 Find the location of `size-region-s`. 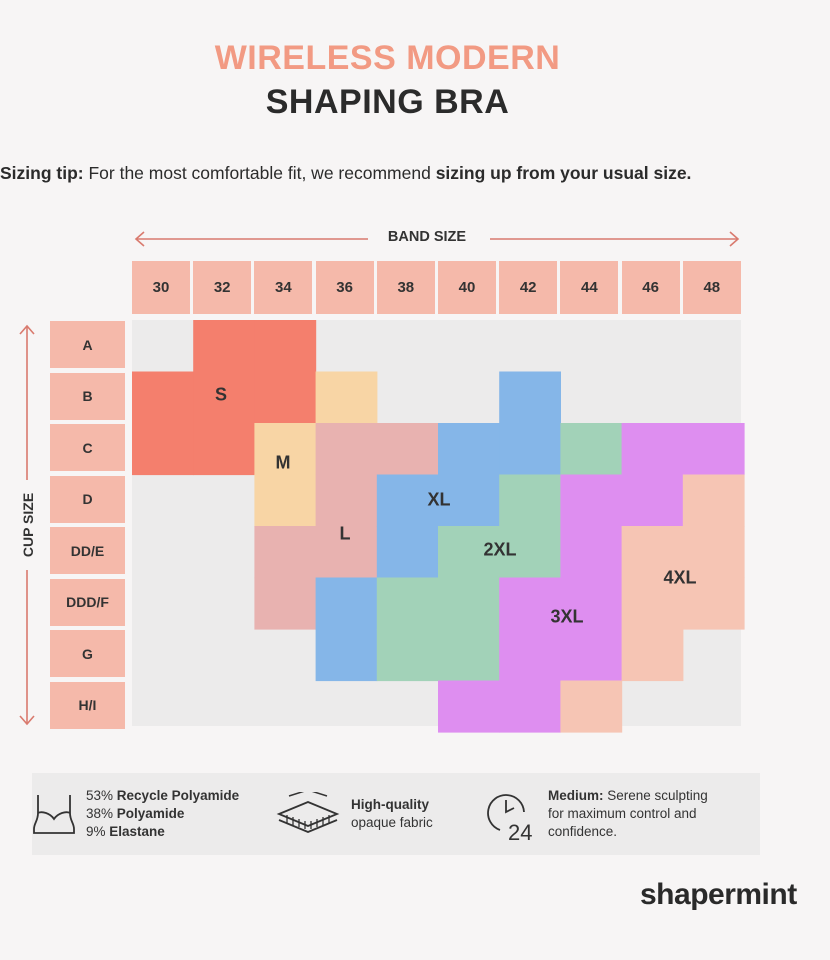

size-region-s is located at coordinates (224, 398).